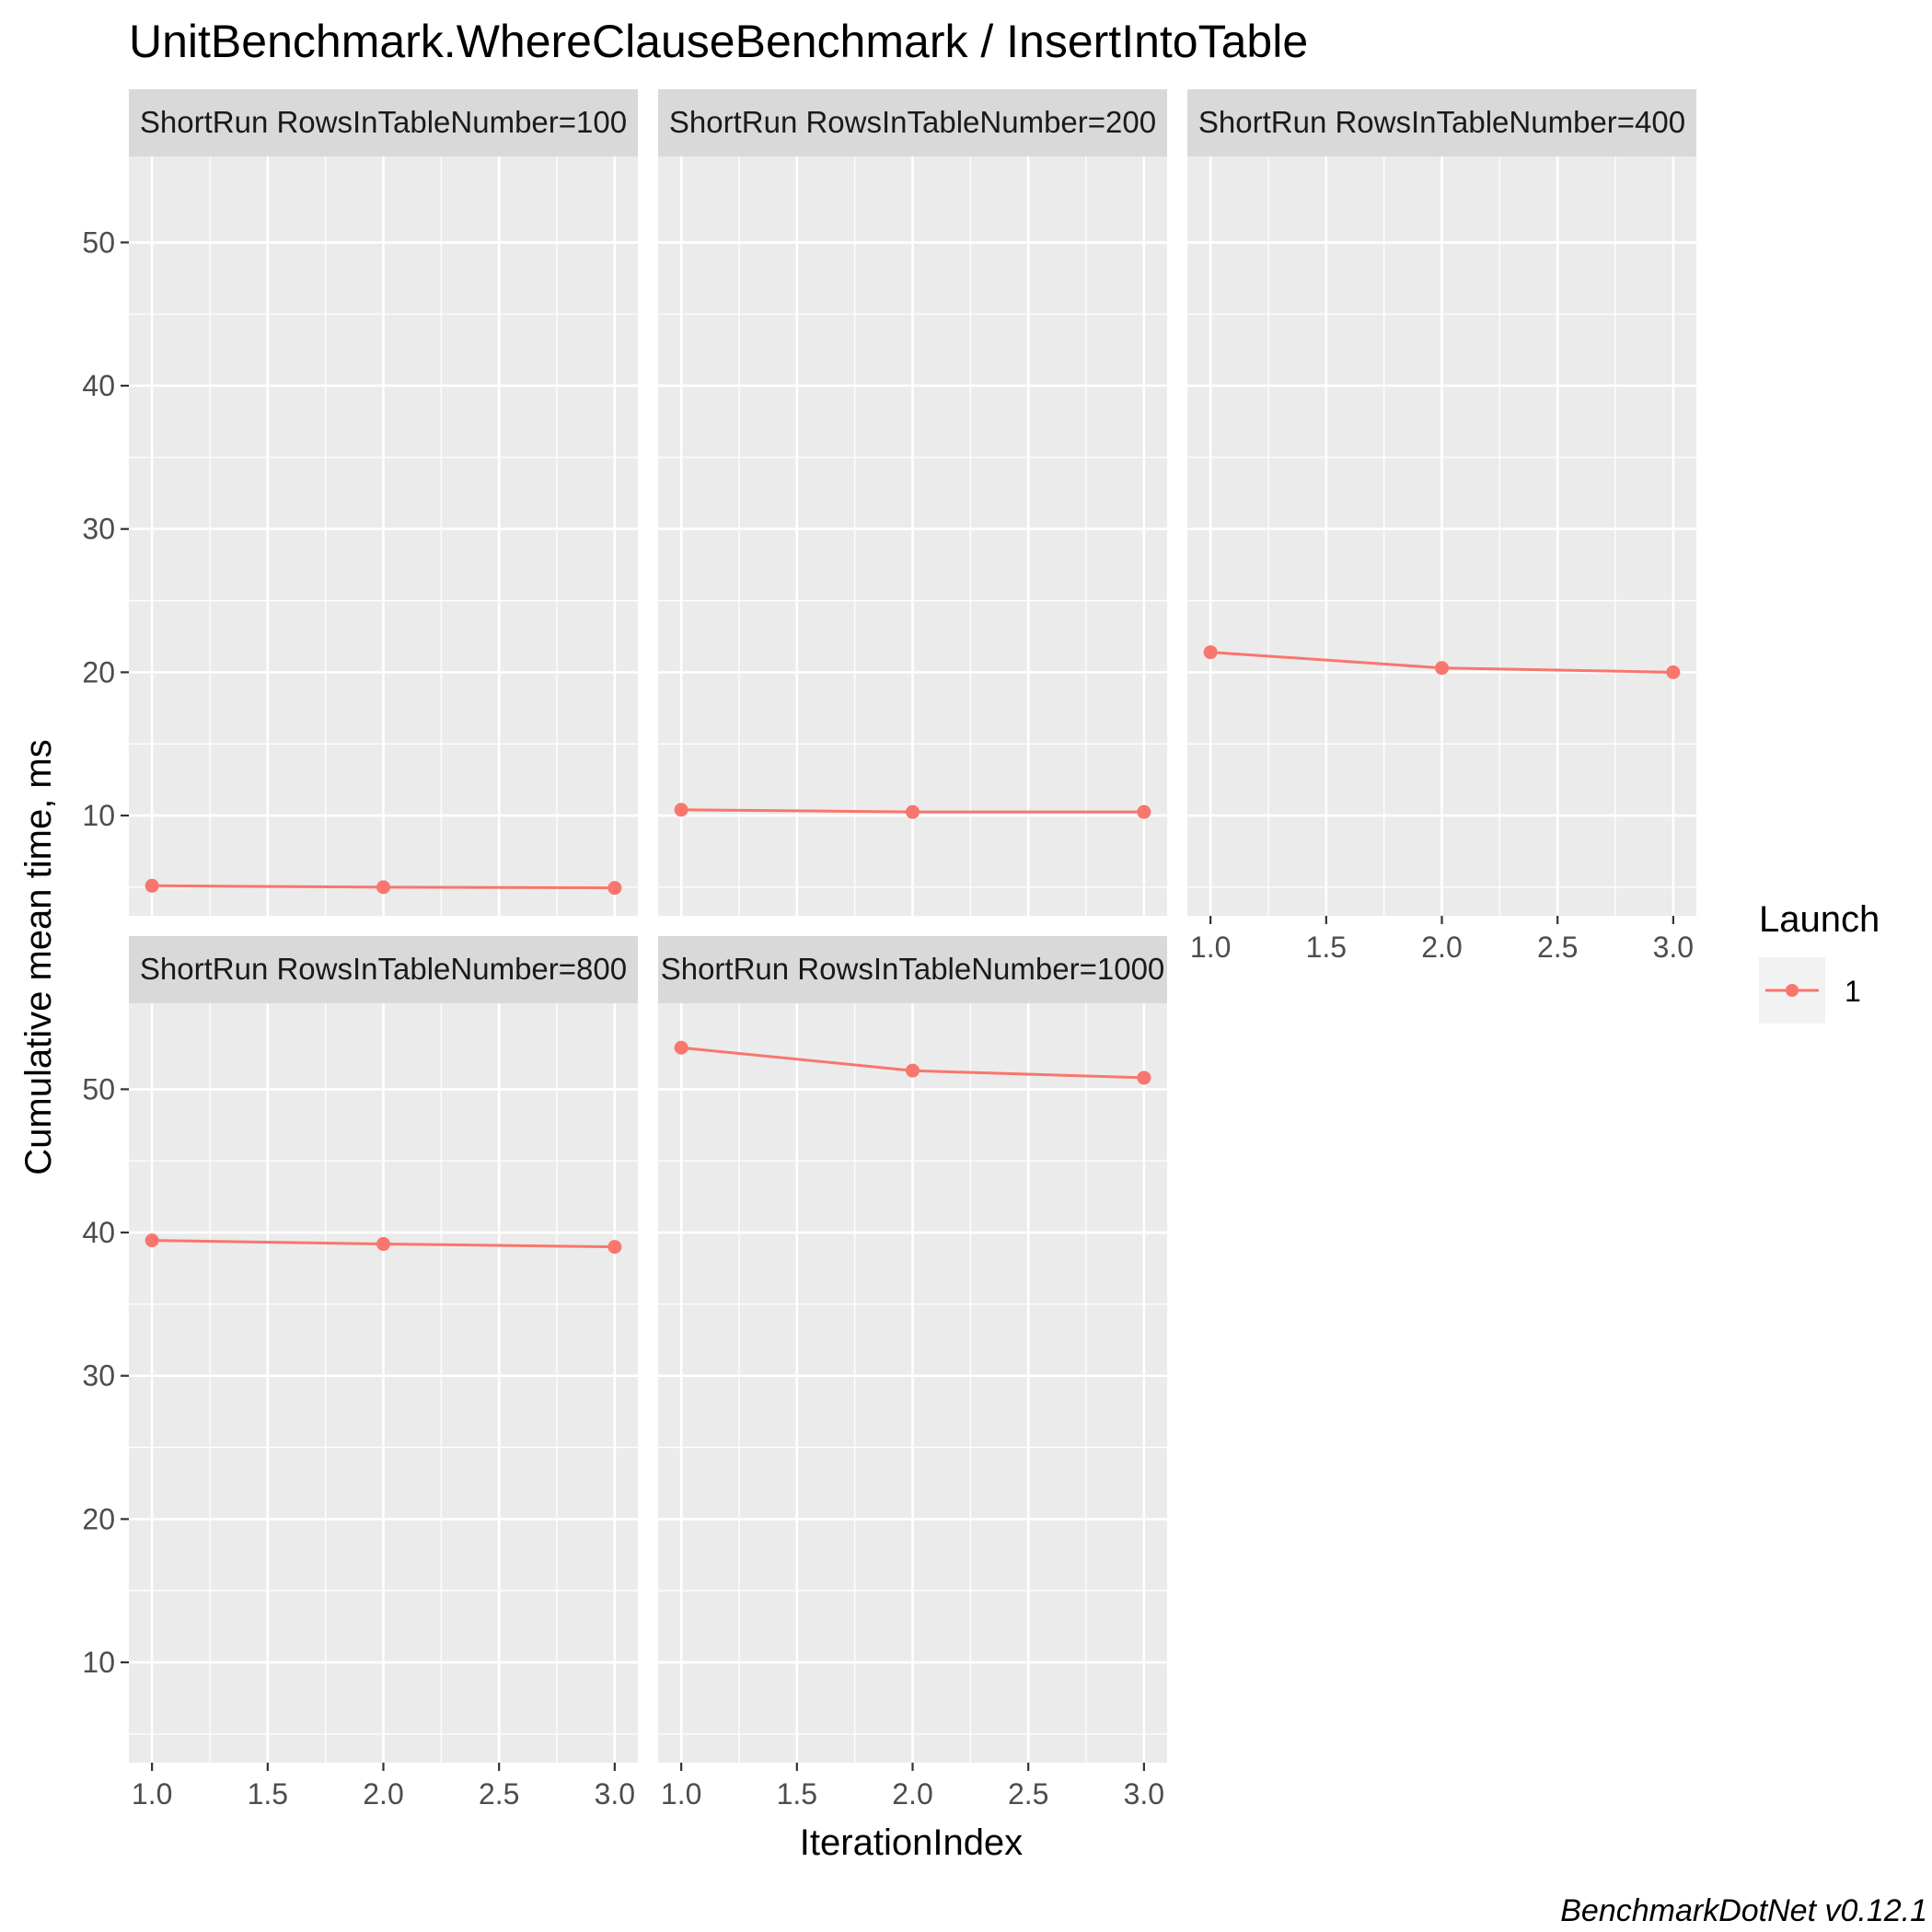  What do you see at coordinates (912, 1843) in the screenshot?
I see `x-axis-title: IterationIndex` at bounding box center [912, 1843].